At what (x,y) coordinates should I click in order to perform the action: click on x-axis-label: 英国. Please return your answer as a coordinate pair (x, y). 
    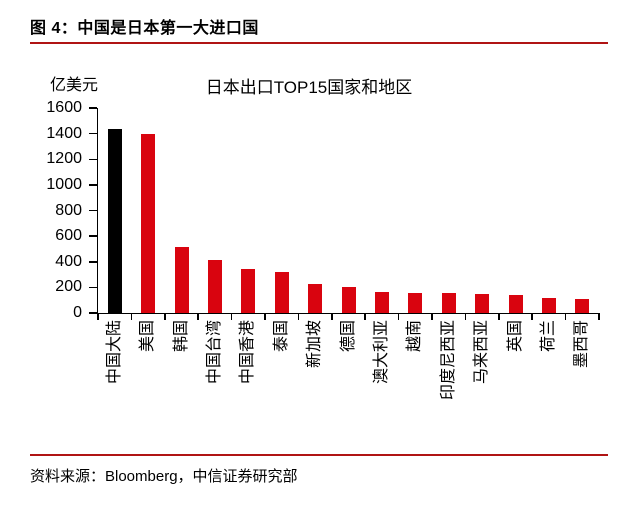
    Looking at the image, I should click on (515, 336).